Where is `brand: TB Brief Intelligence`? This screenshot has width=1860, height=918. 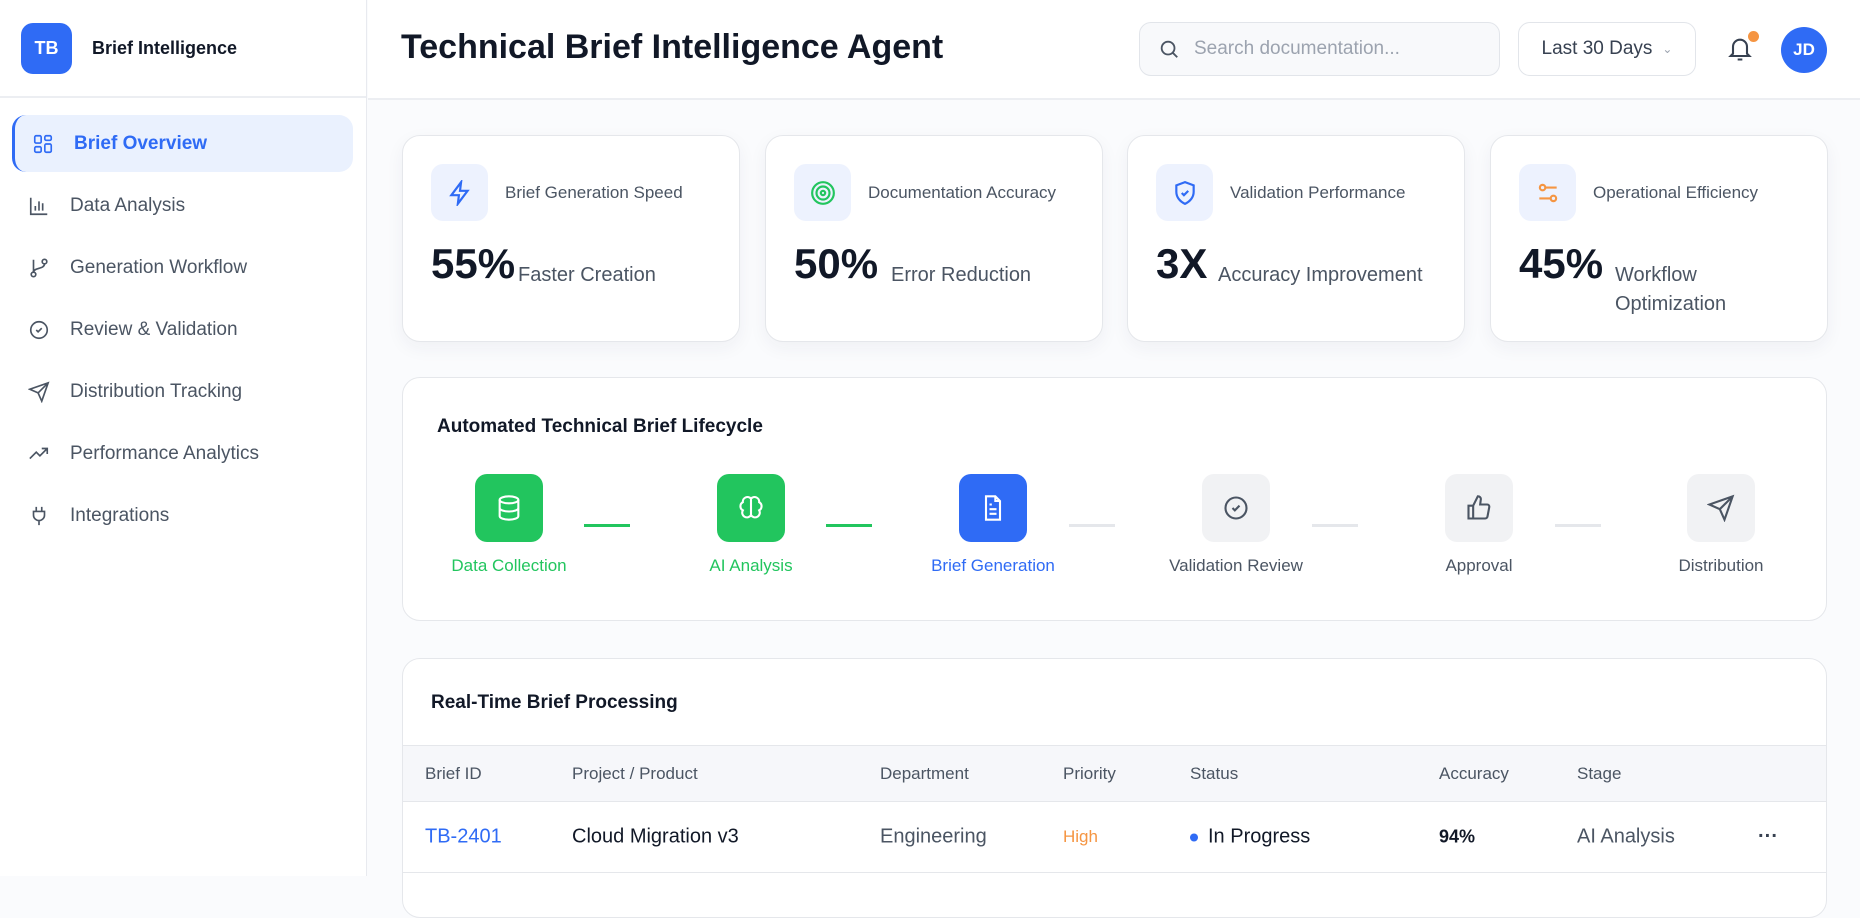 brand: TB Brief Intelligence is located at coordinates (183, 49).